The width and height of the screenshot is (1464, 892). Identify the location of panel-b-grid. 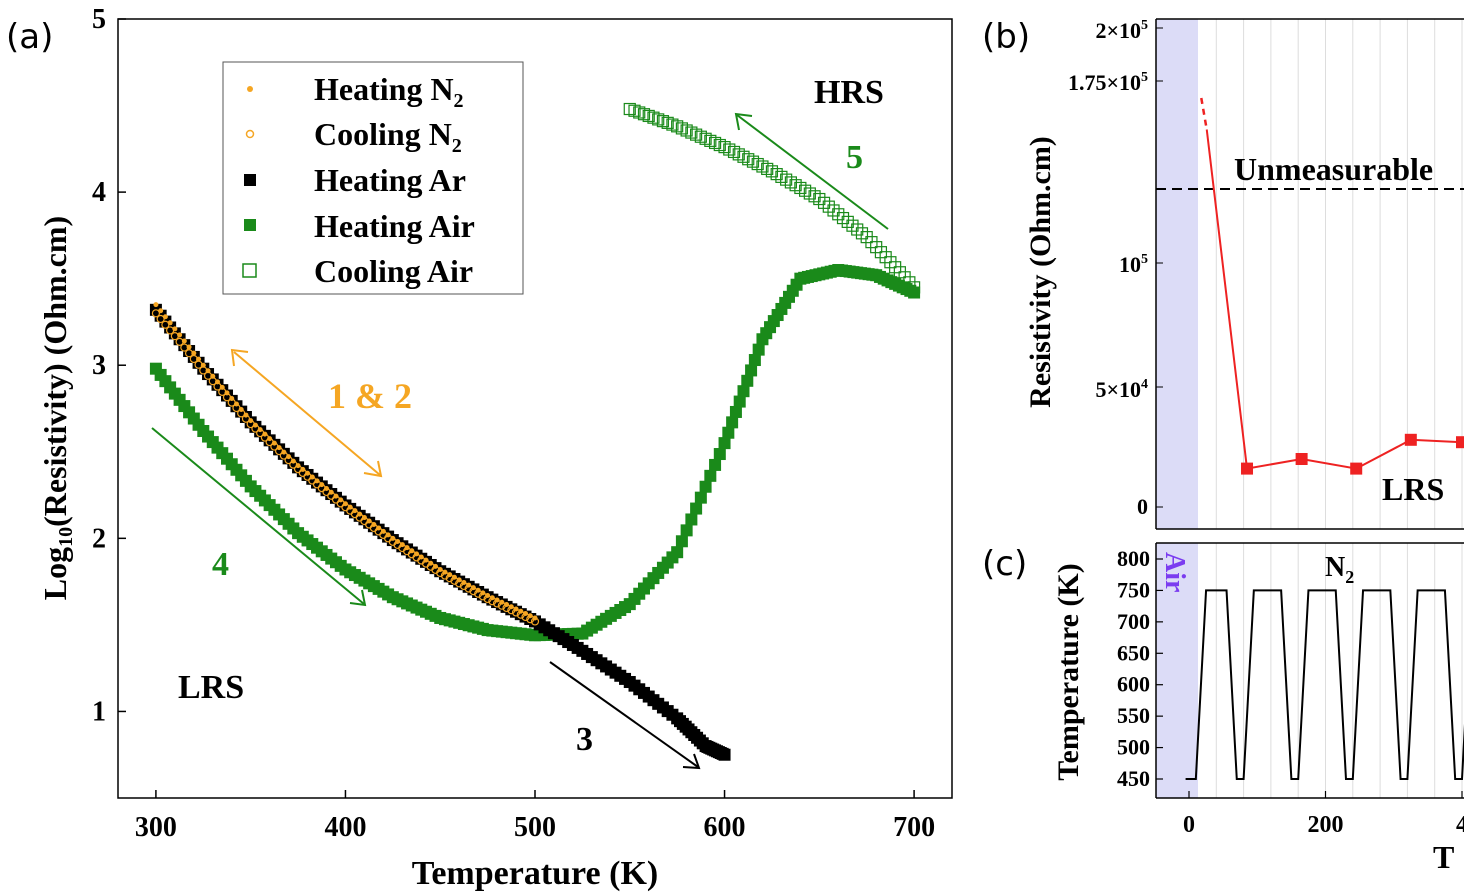
(1339, 274).